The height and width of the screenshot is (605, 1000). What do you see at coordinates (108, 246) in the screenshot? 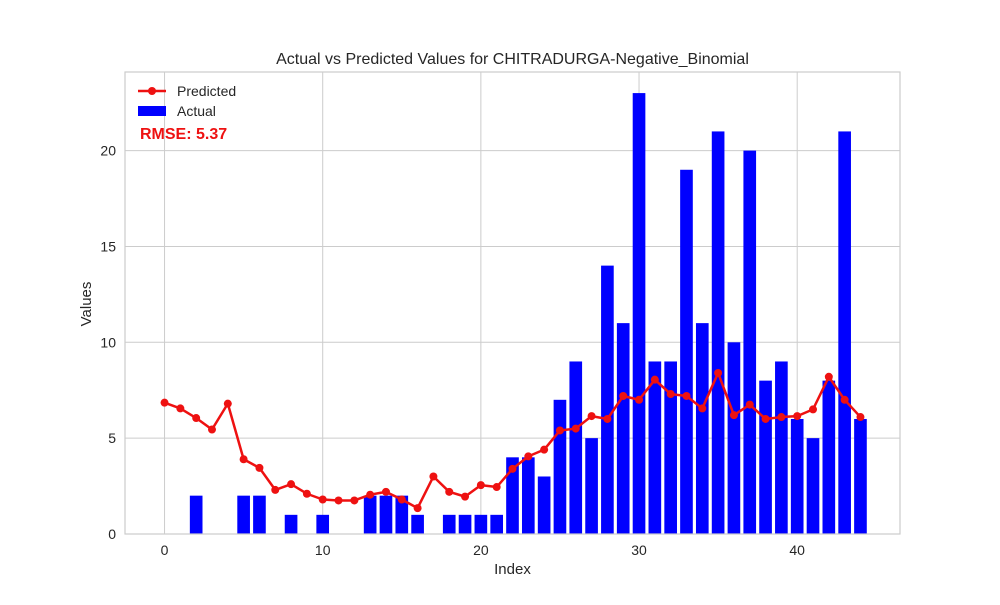
I see `y-tick-label: 15` at bounding box center [108, 246].